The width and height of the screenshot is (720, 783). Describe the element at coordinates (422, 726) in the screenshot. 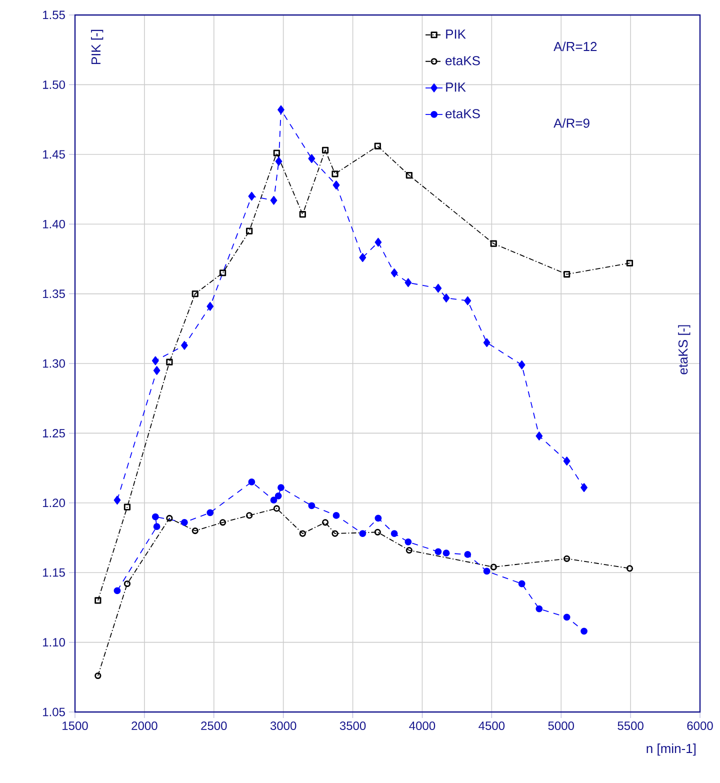

I see `x-tick-label: 4000` at that location.